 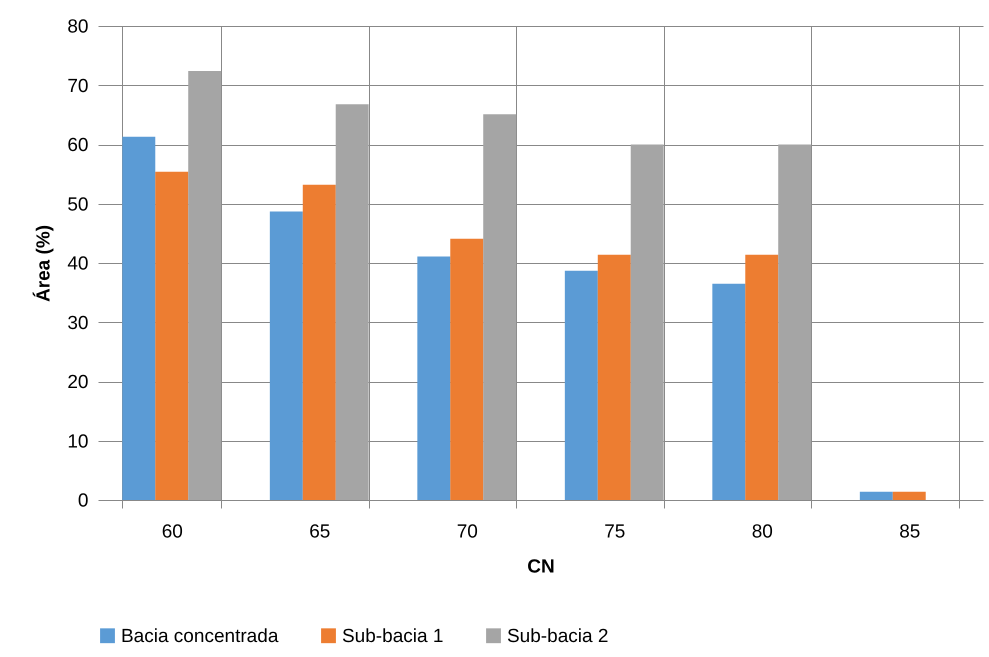 What do you see at coordinates (541, 567) in the screenshot?
I see `x-axis-title: CN` at bounding box center [541, 567].